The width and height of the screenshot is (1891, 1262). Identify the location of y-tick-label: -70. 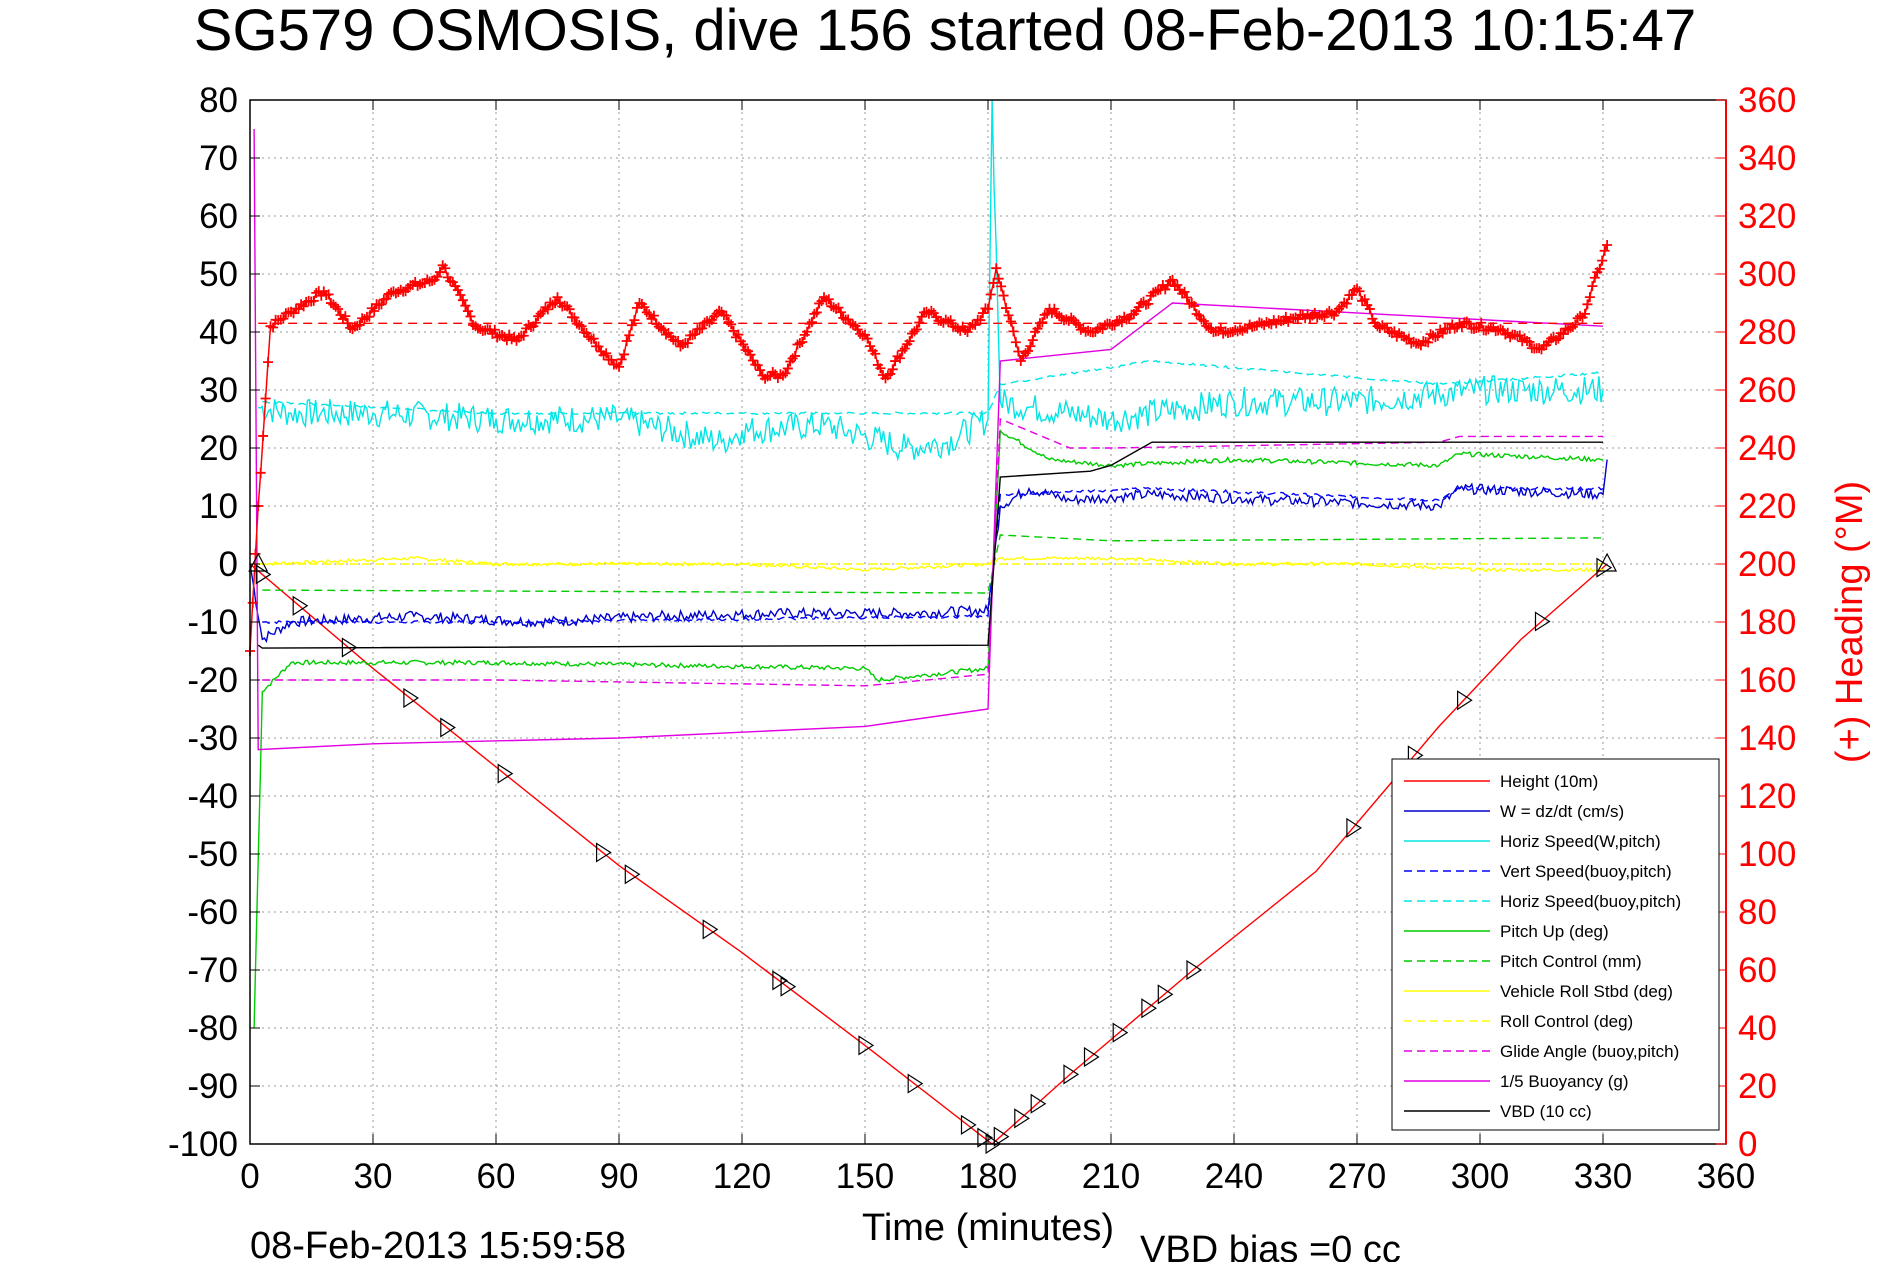
(212, 970).